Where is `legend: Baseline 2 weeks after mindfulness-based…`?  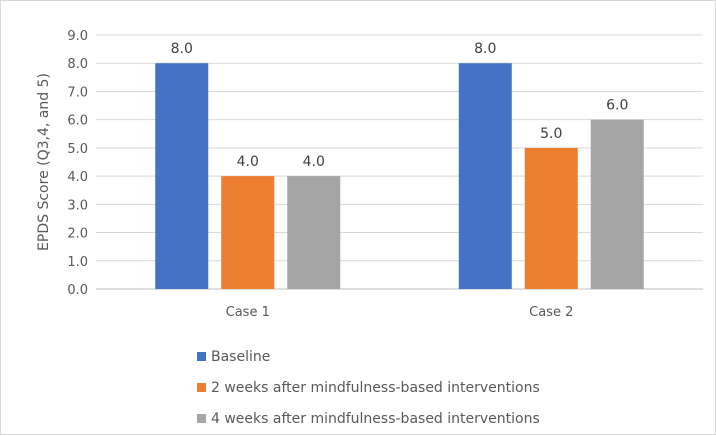
legend: Baseline 2 weeks after mindfulness-based… is located at coordinates (368, 387).